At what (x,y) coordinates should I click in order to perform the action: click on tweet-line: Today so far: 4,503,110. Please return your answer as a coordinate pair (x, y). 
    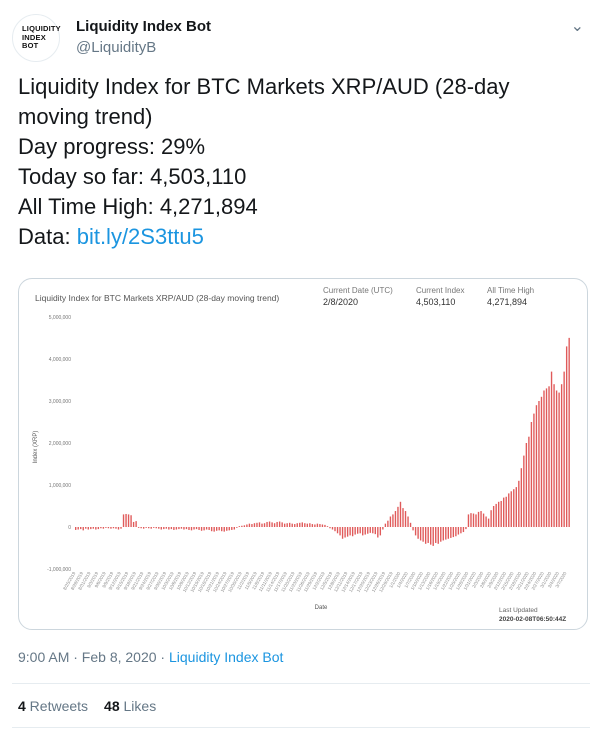
    Looking at the image, I should click on (132, 176).